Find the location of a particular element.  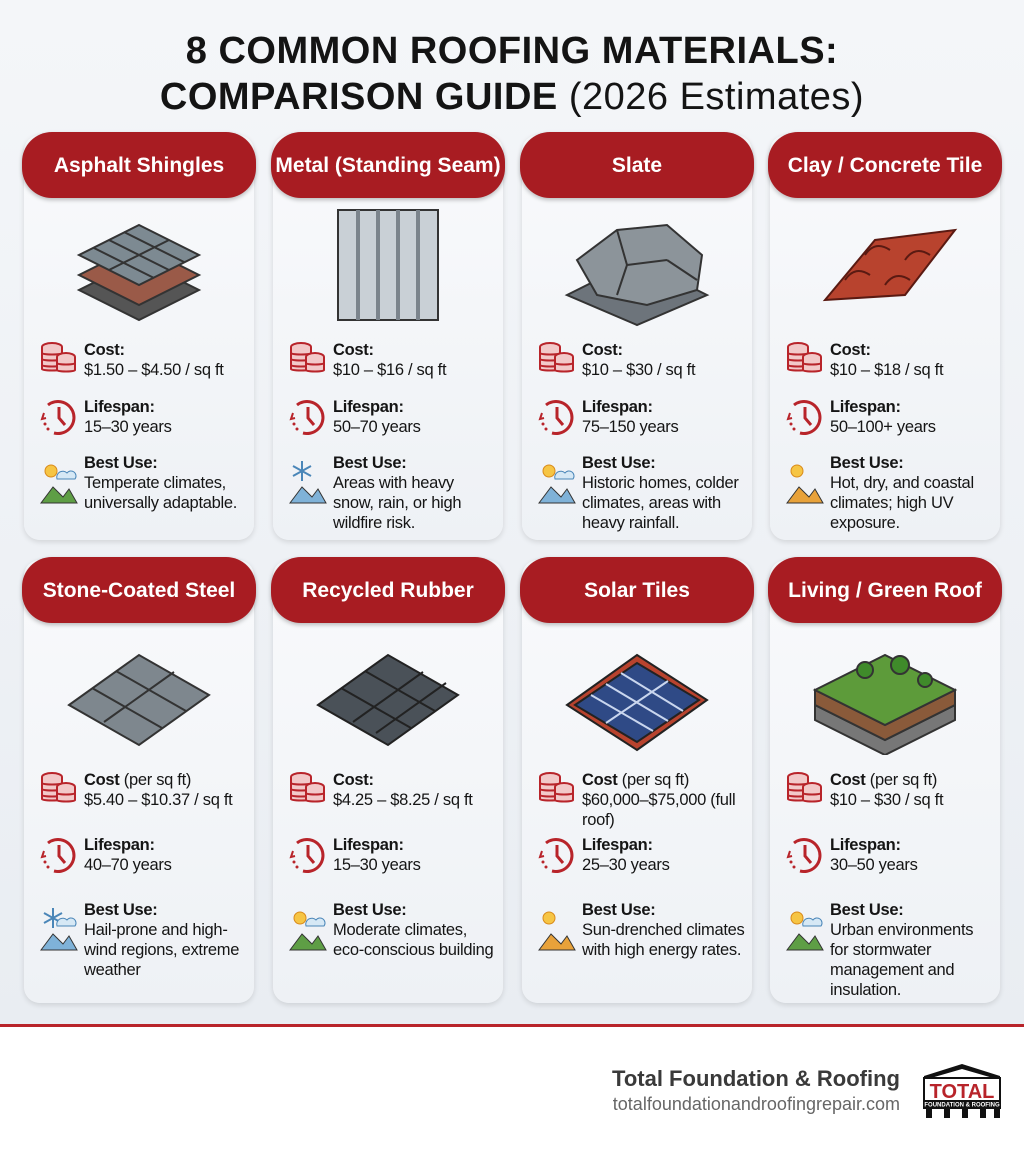

title-line-1: 8 COMMON ROOFING MATERIALS: is located at coordinates (512, 51).